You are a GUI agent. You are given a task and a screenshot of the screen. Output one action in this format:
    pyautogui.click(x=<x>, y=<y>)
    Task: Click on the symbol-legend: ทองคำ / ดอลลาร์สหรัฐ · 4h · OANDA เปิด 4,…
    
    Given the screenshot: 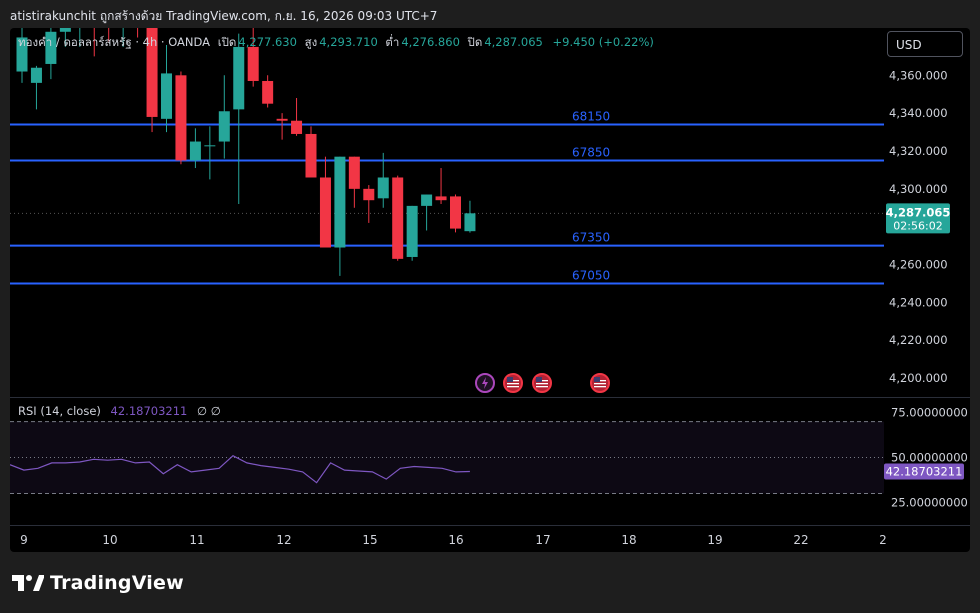 What is the action you would take?
    pyautogui.click(x=336, y=43)
    